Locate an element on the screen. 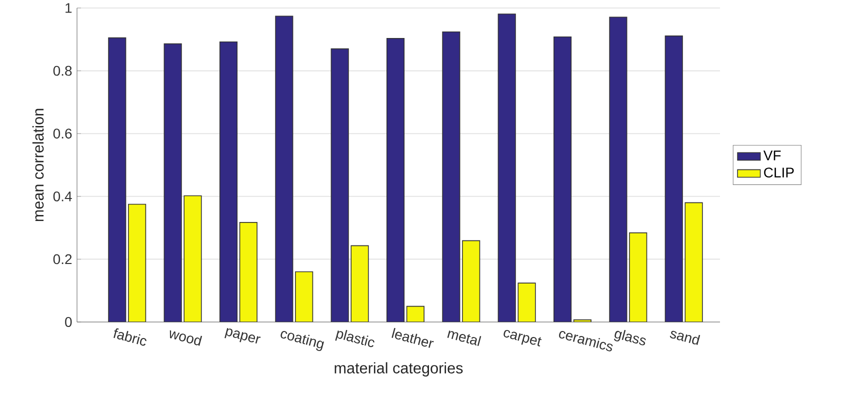  x-tick-label: ceramics is located at coordinates (586, 341).